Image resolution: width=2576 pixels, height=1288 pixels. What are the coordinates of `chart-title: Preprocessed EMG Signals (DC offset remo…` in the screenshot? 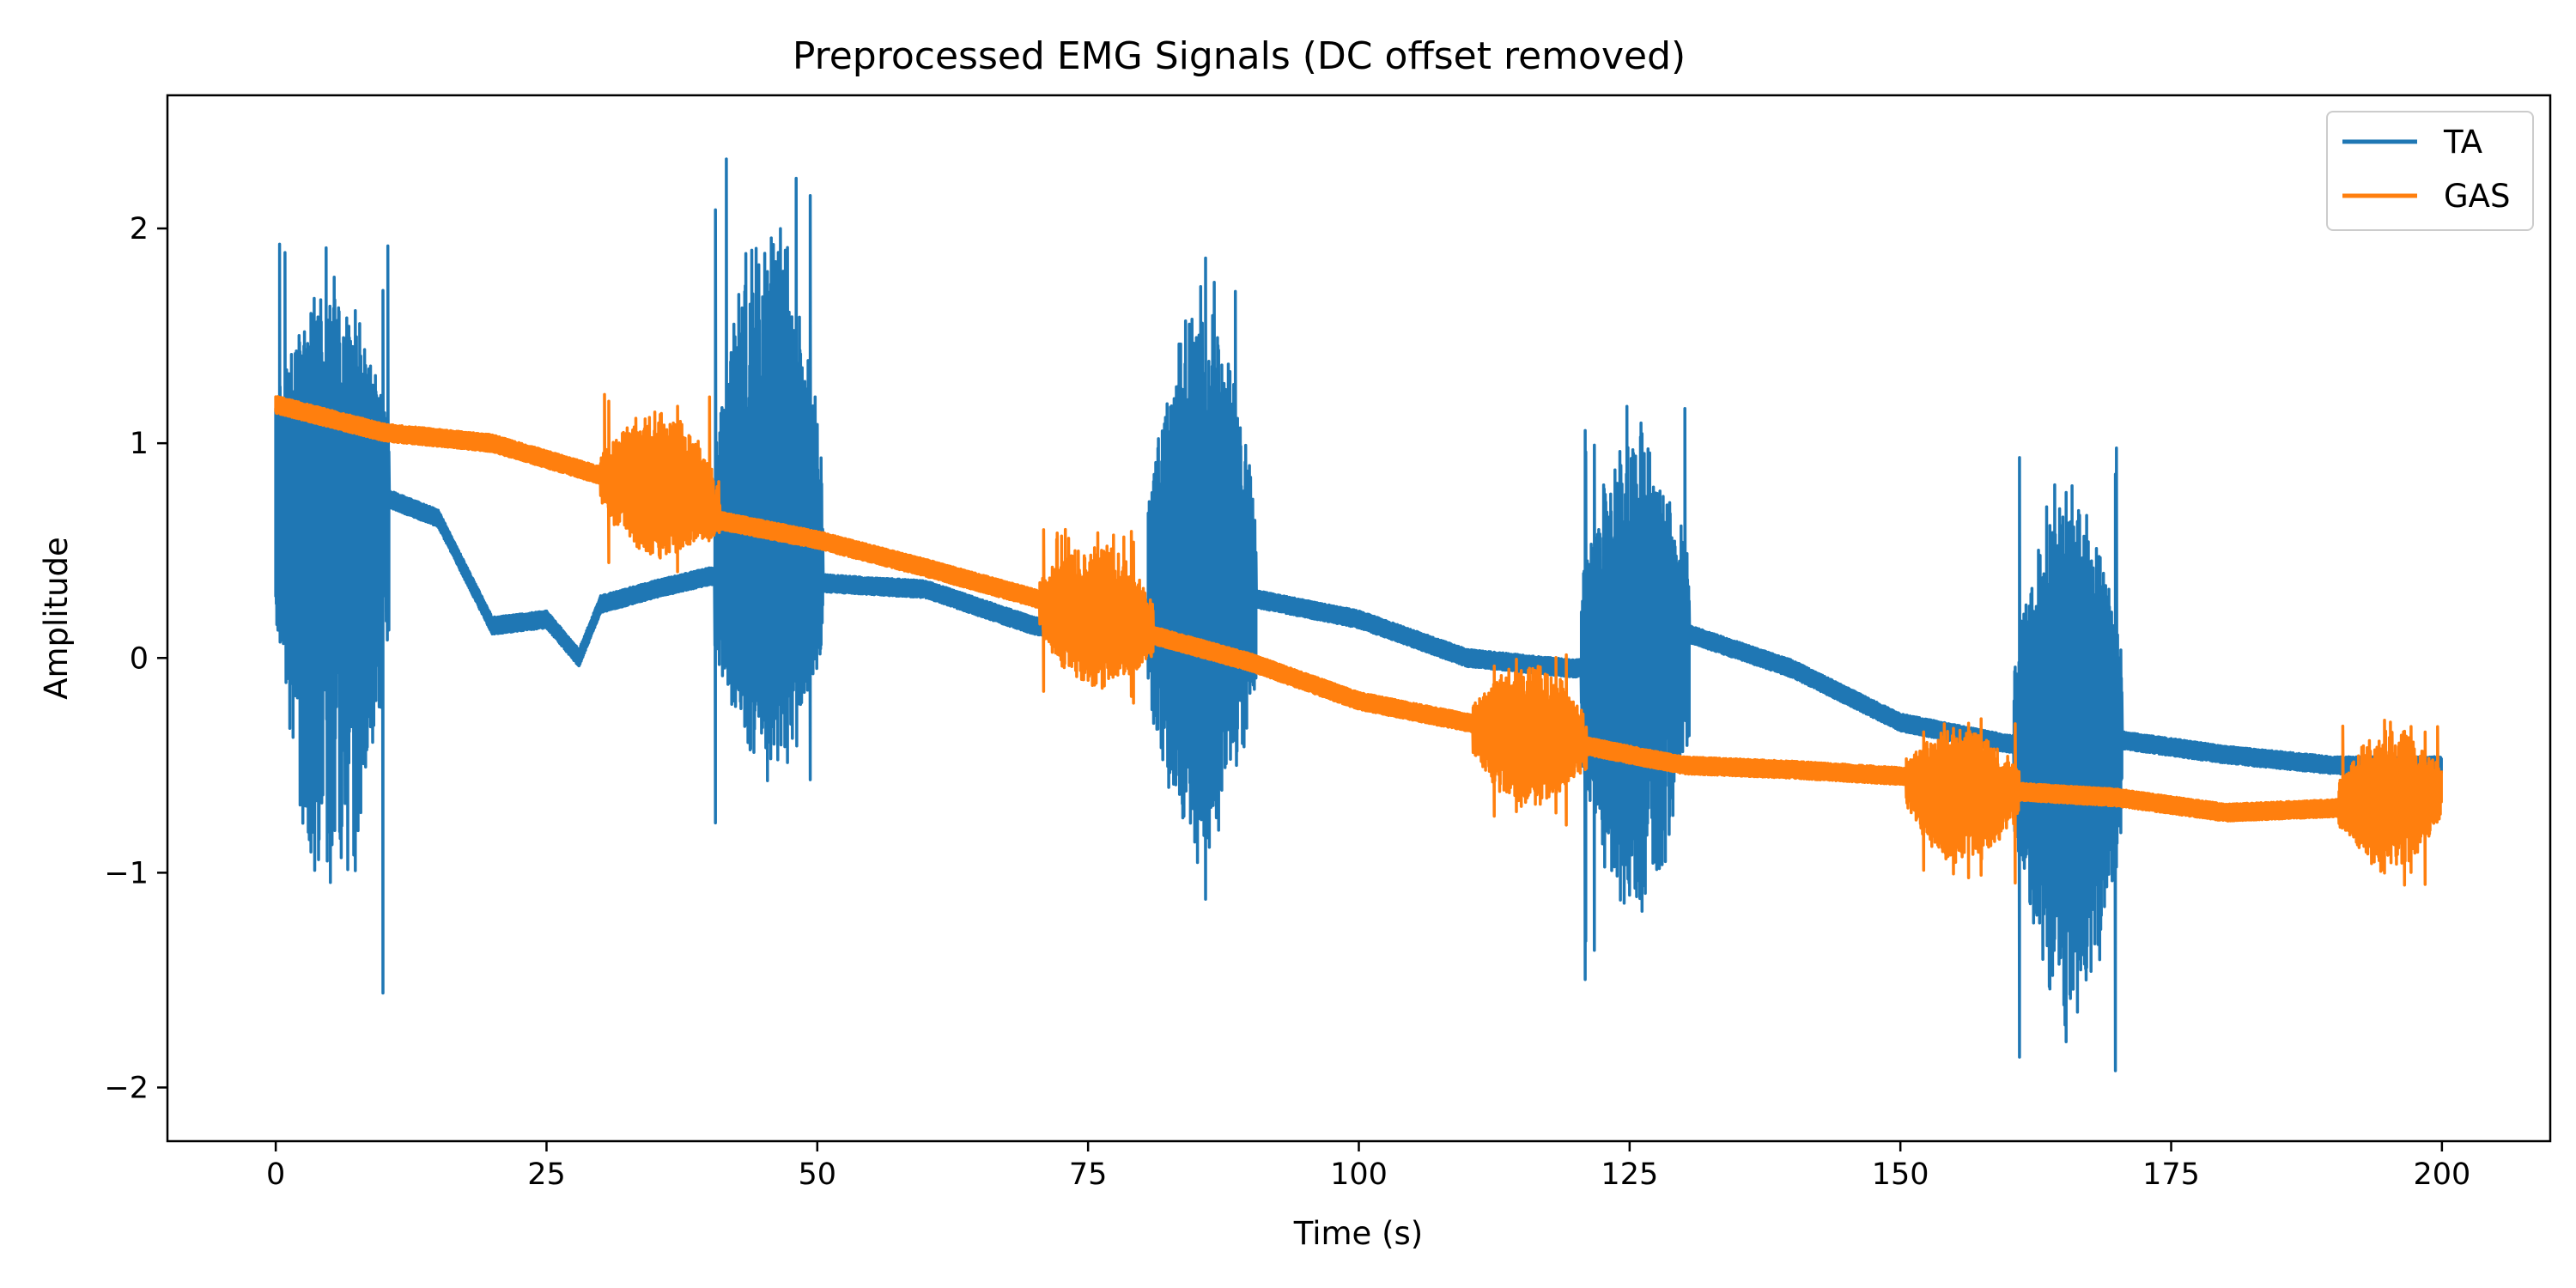 It's located at (1239, 56).